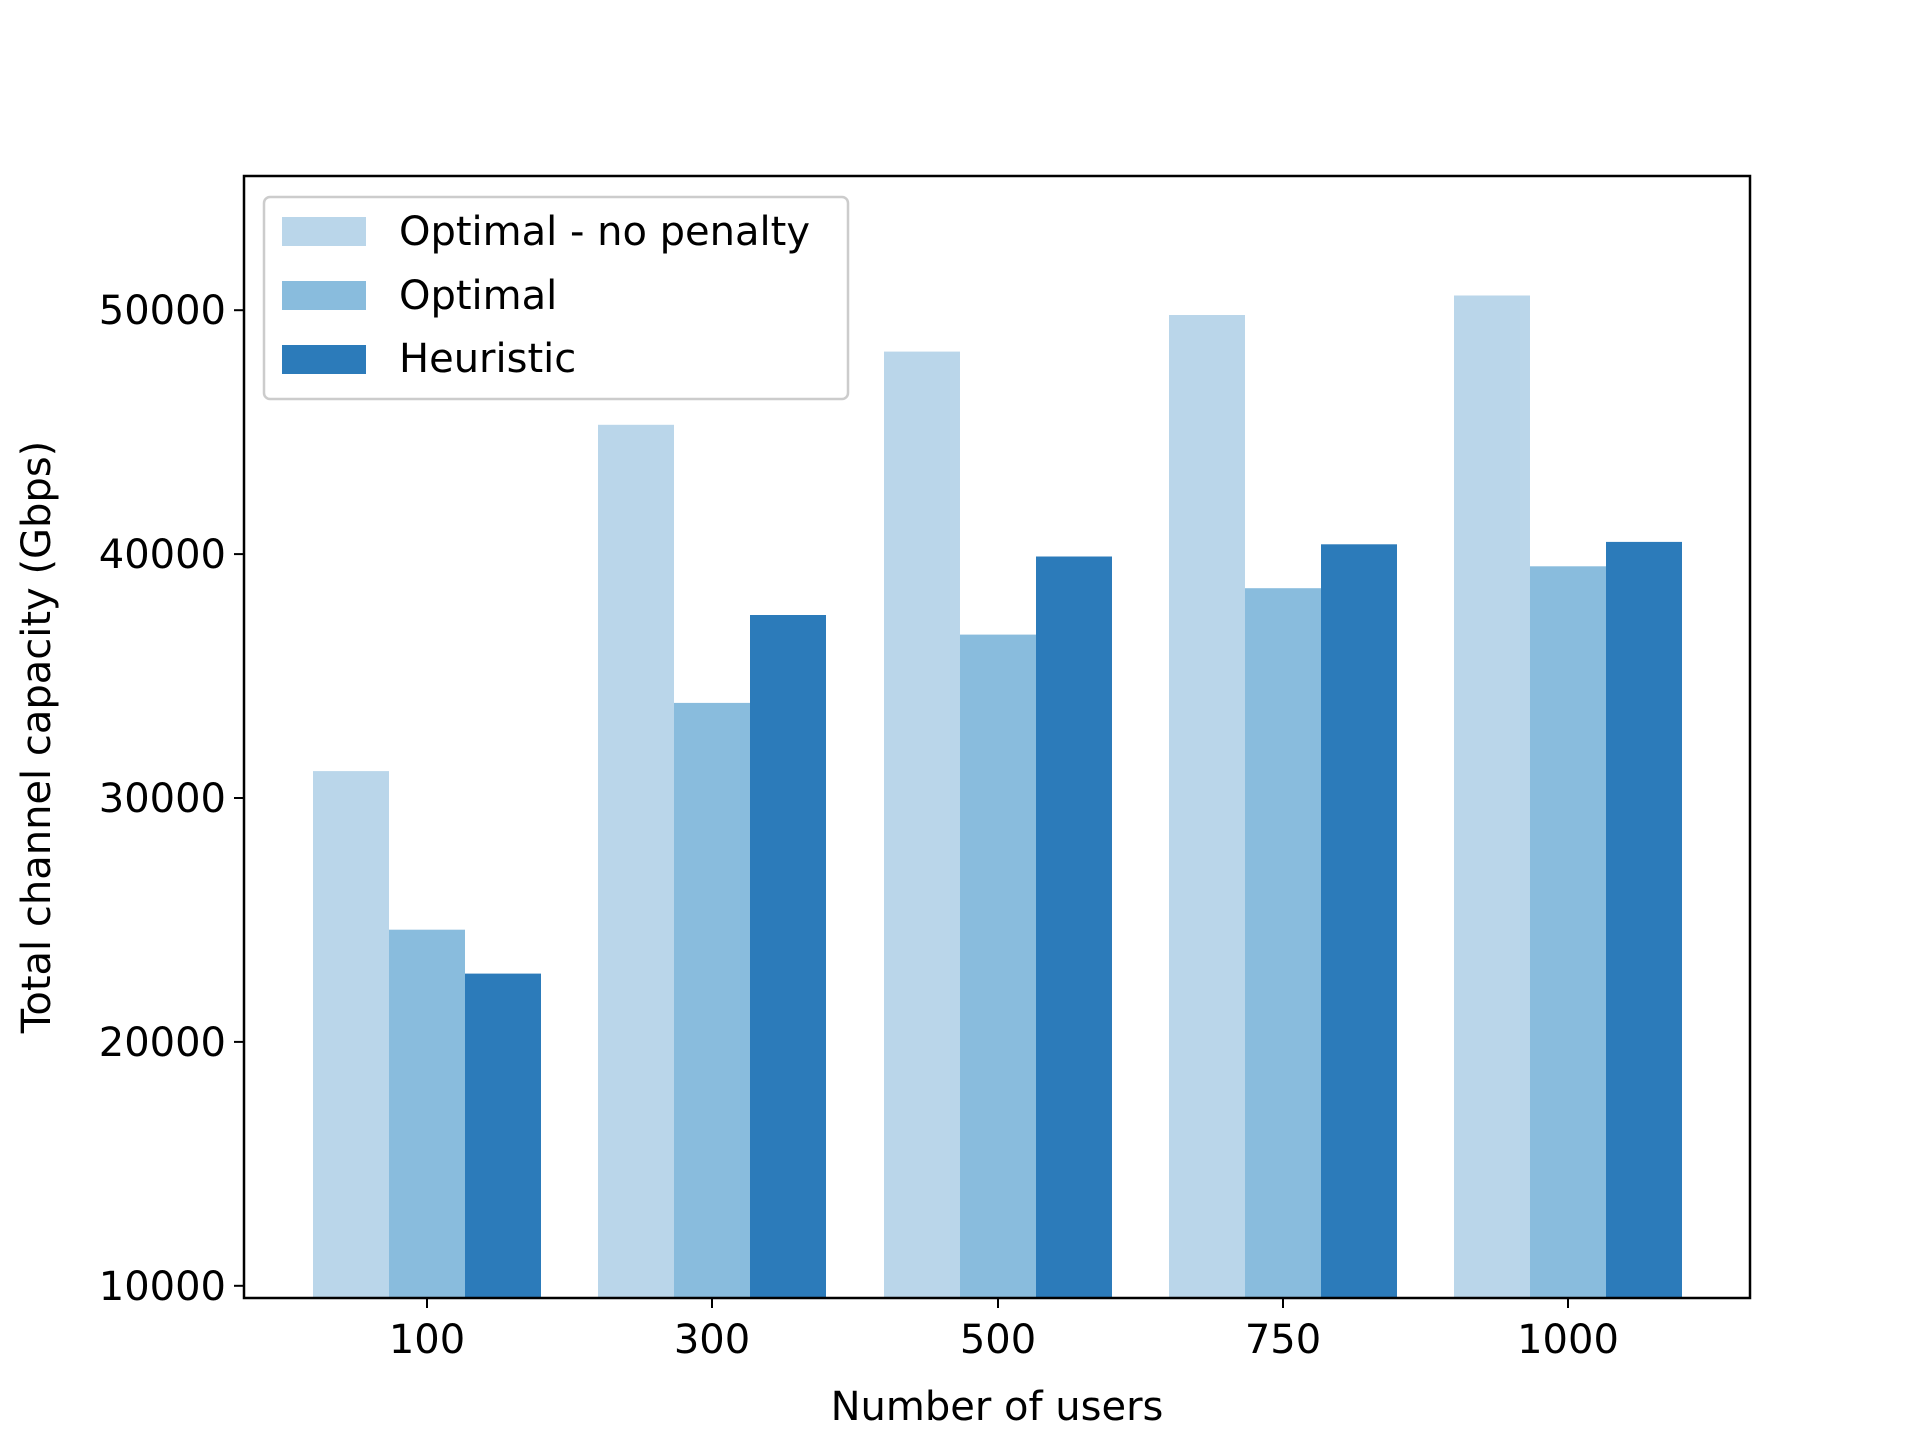 The image size is (1920, 1440). I want to click on legend-box, so click(556, 298).